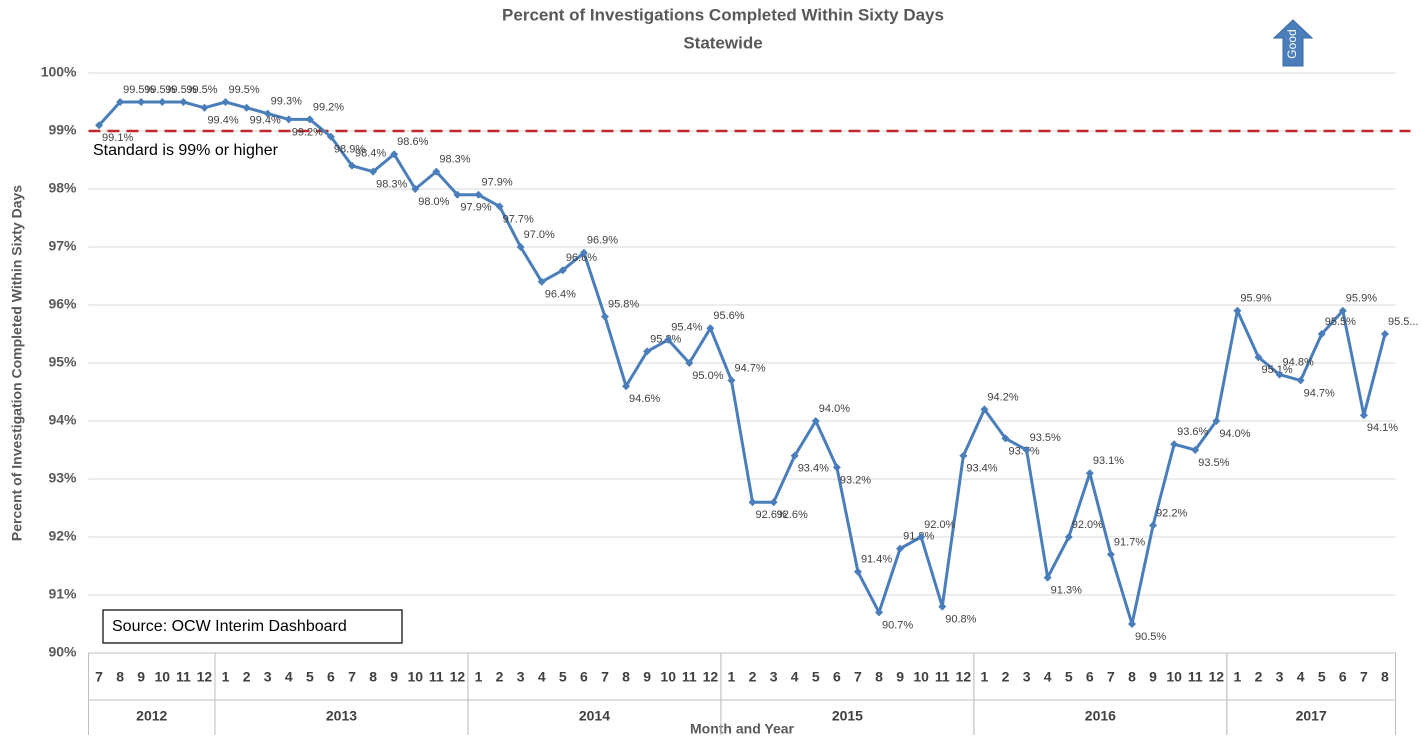 This screenshot has width=1423, height=740. Describe the element at coordinates (1276, 370) in the screenshot. I see `data-label: 95.1%` at that location.